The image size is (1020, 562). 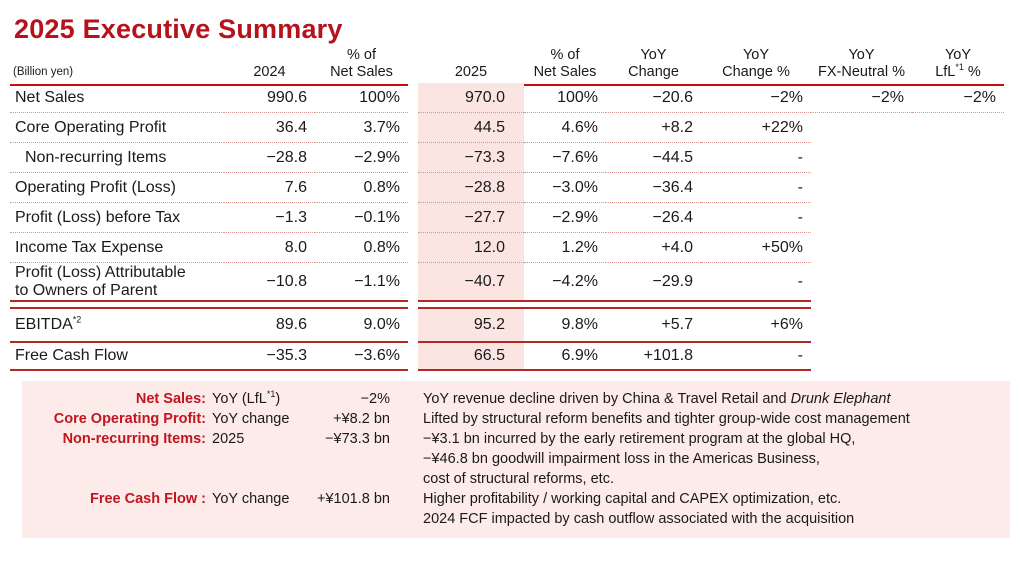 I want to click on note-value: +¥101.8 bn, so click(x=353, y=499).